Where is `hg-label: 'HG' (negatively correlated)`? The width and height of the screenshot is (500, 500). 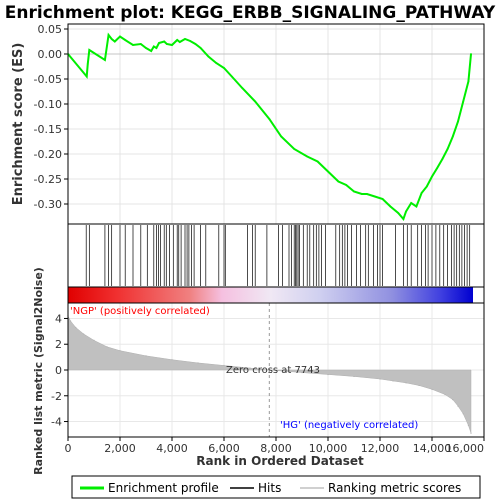
hg-label: 'HG' (negatively correlated) is located at coordinates (349, 425).